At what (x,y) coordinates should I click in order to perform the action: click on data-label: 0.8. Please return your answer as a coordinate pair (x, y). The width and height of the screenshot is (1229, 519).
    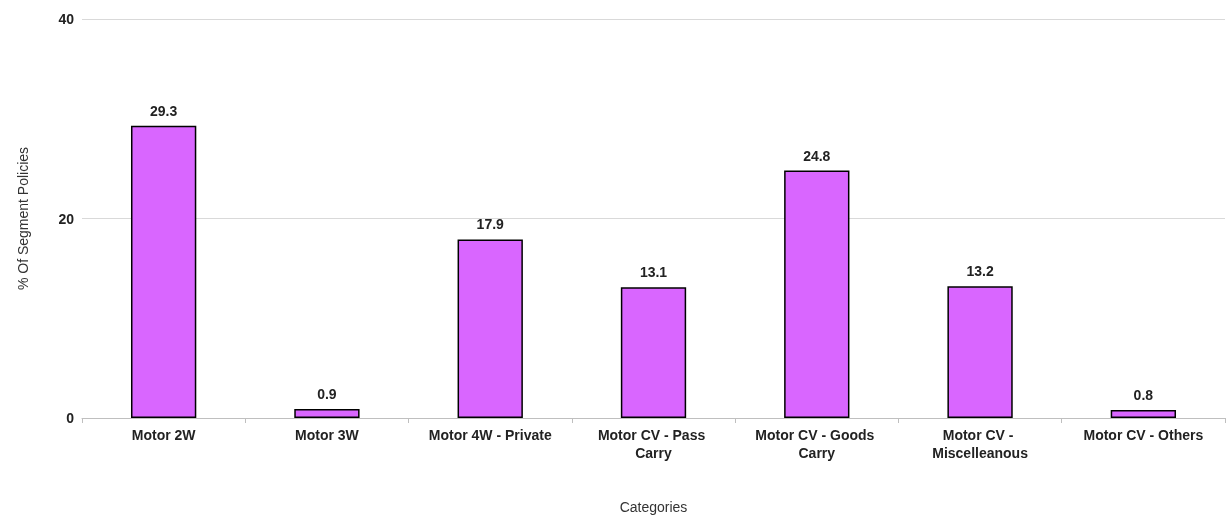
    Looking at the image, I should click on (1143, 395).